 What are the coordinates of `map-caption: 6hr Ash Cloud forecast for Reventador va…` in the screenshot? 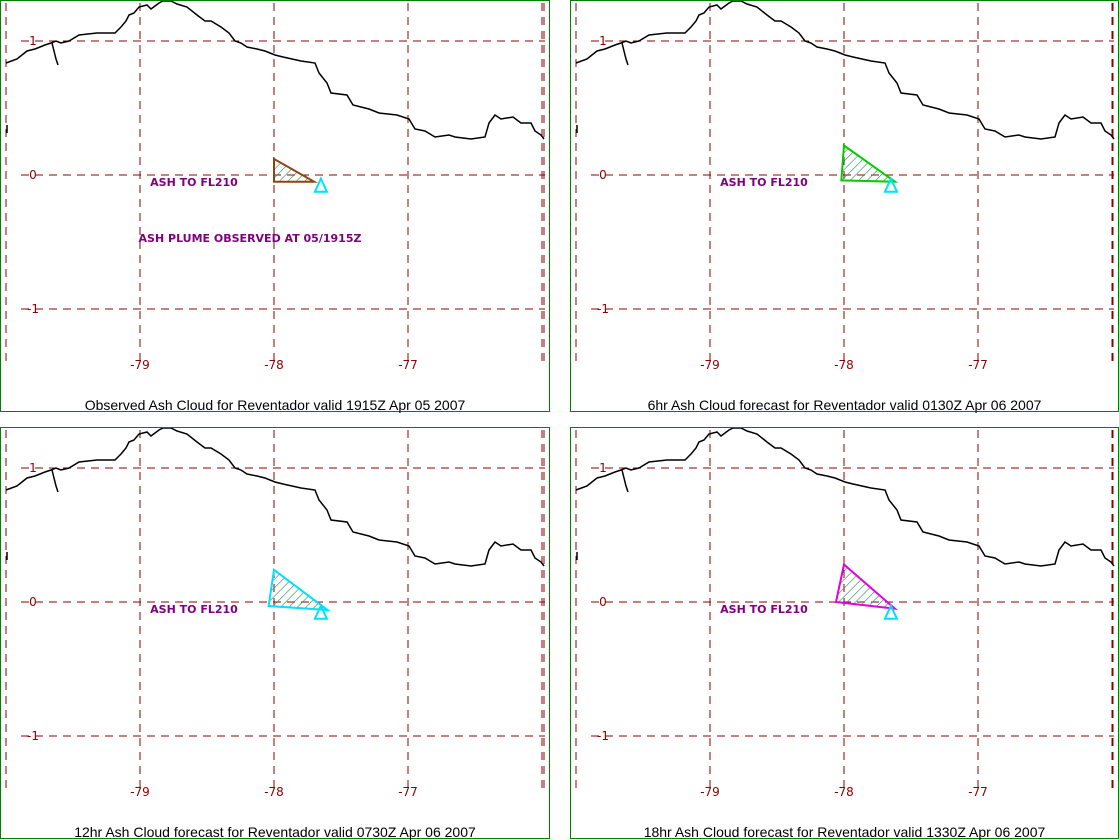 It's located at (844, 405).